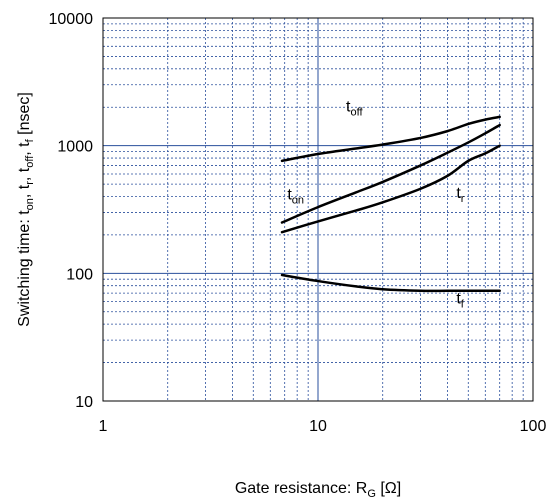 This screenshot has height=501, width=555. Describe the element at coordinates (390, 189) in the screenshot. I see `series-line-tr` at that location.